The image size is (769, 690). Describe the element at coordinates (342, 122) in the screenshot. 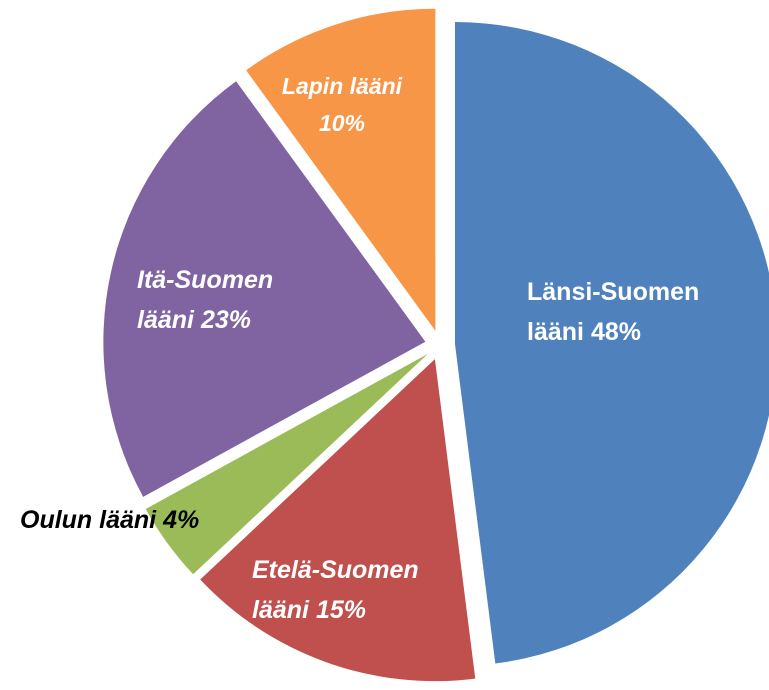

I see `value-label: 10%` at that location.